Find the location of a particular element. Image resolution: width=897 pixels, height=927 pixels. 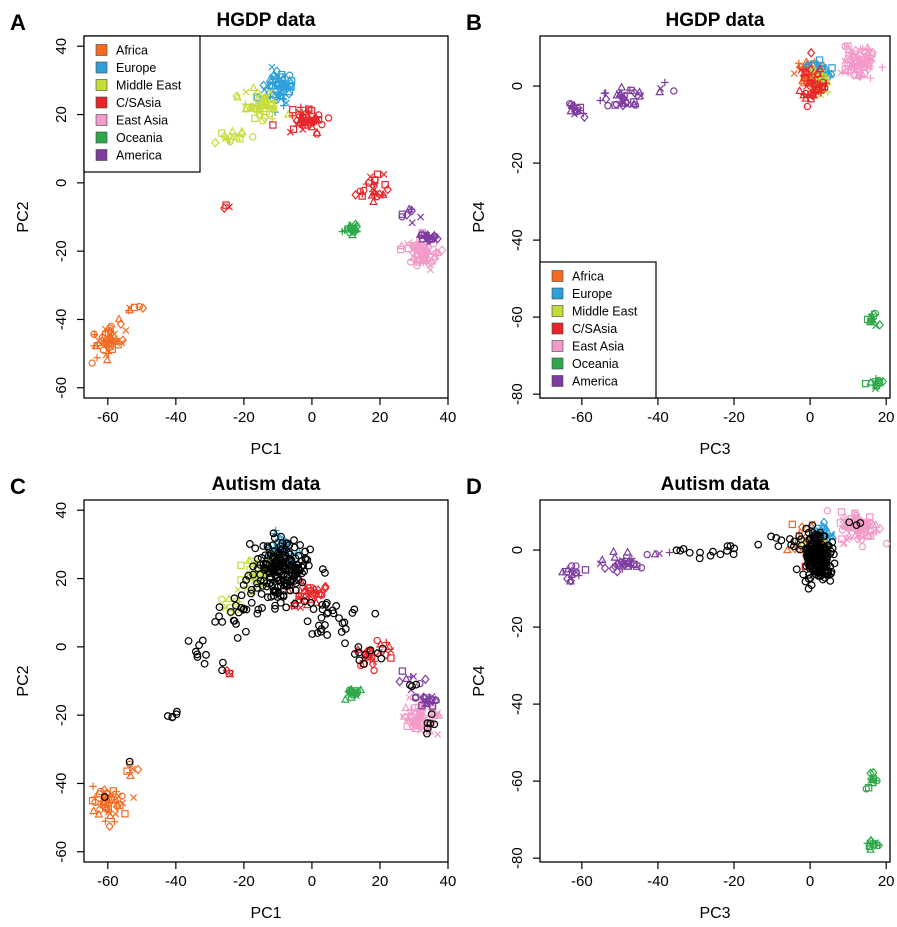

y-tick-label: 20 is located at coordinates (61, 114).